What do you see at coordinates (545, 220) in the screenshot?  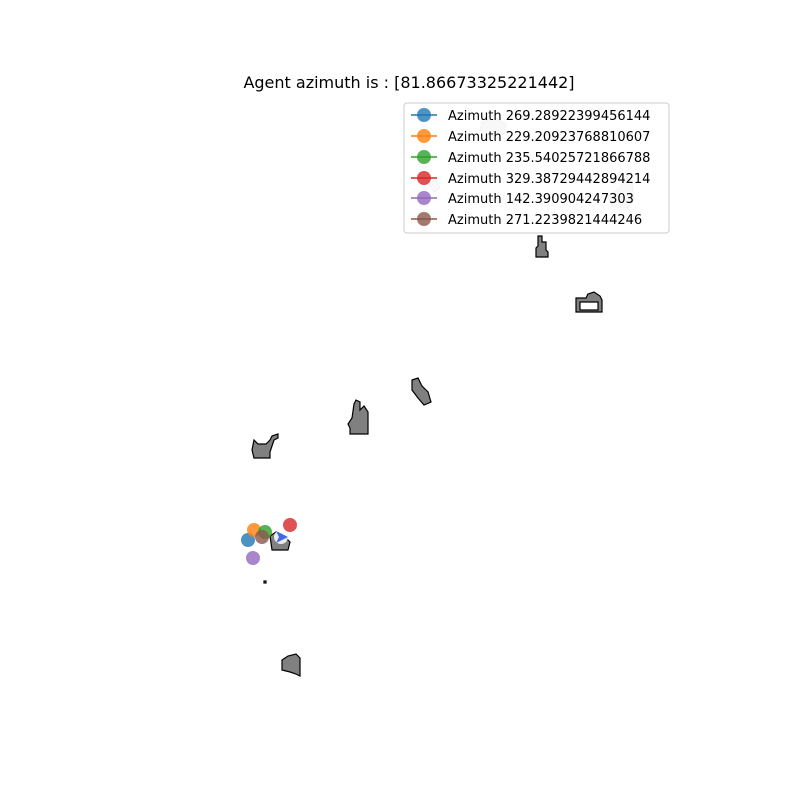 I see `legend-label: Azimuth 271.2239821444246` at bounding box center [545, 220].